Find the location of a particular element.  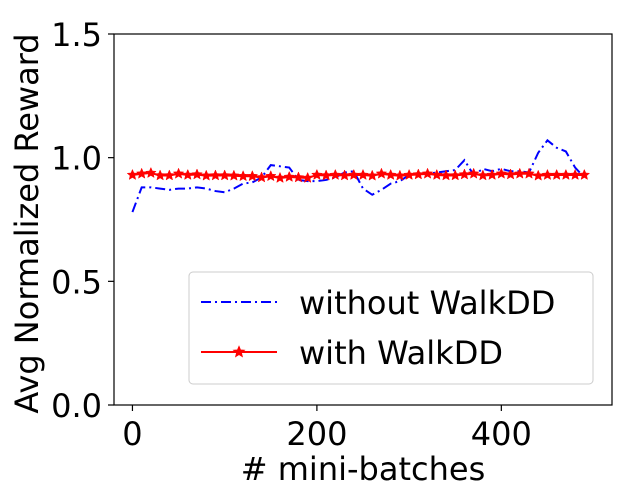

y-tick-label: 1.5 is located at coordinates (76, 35).